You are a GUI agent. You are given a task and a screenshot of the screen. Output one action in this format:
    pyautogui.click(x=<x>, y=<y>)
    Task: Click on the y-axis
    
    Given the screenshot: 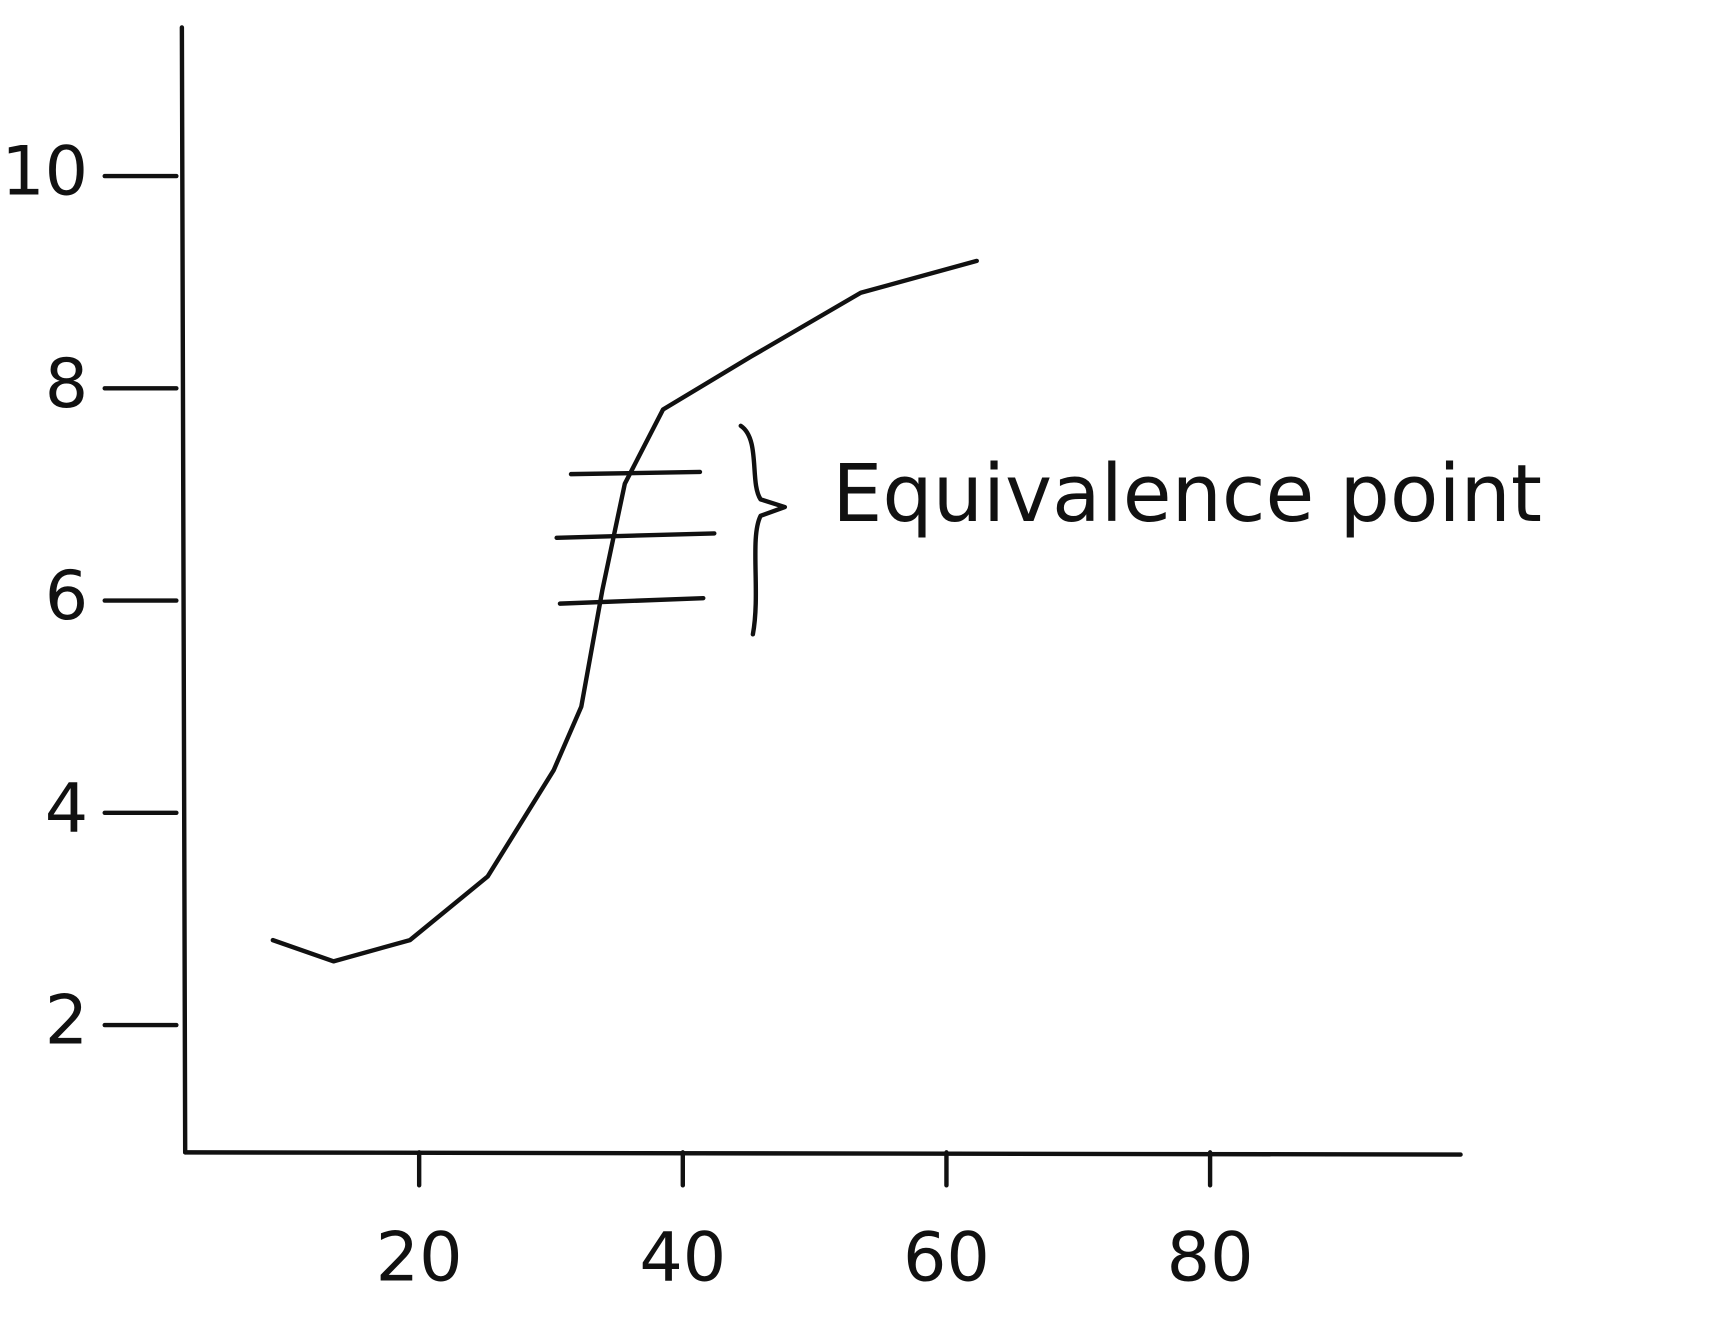 What is the action you would take?
    pyautogui.click(x=183, y=590)
    